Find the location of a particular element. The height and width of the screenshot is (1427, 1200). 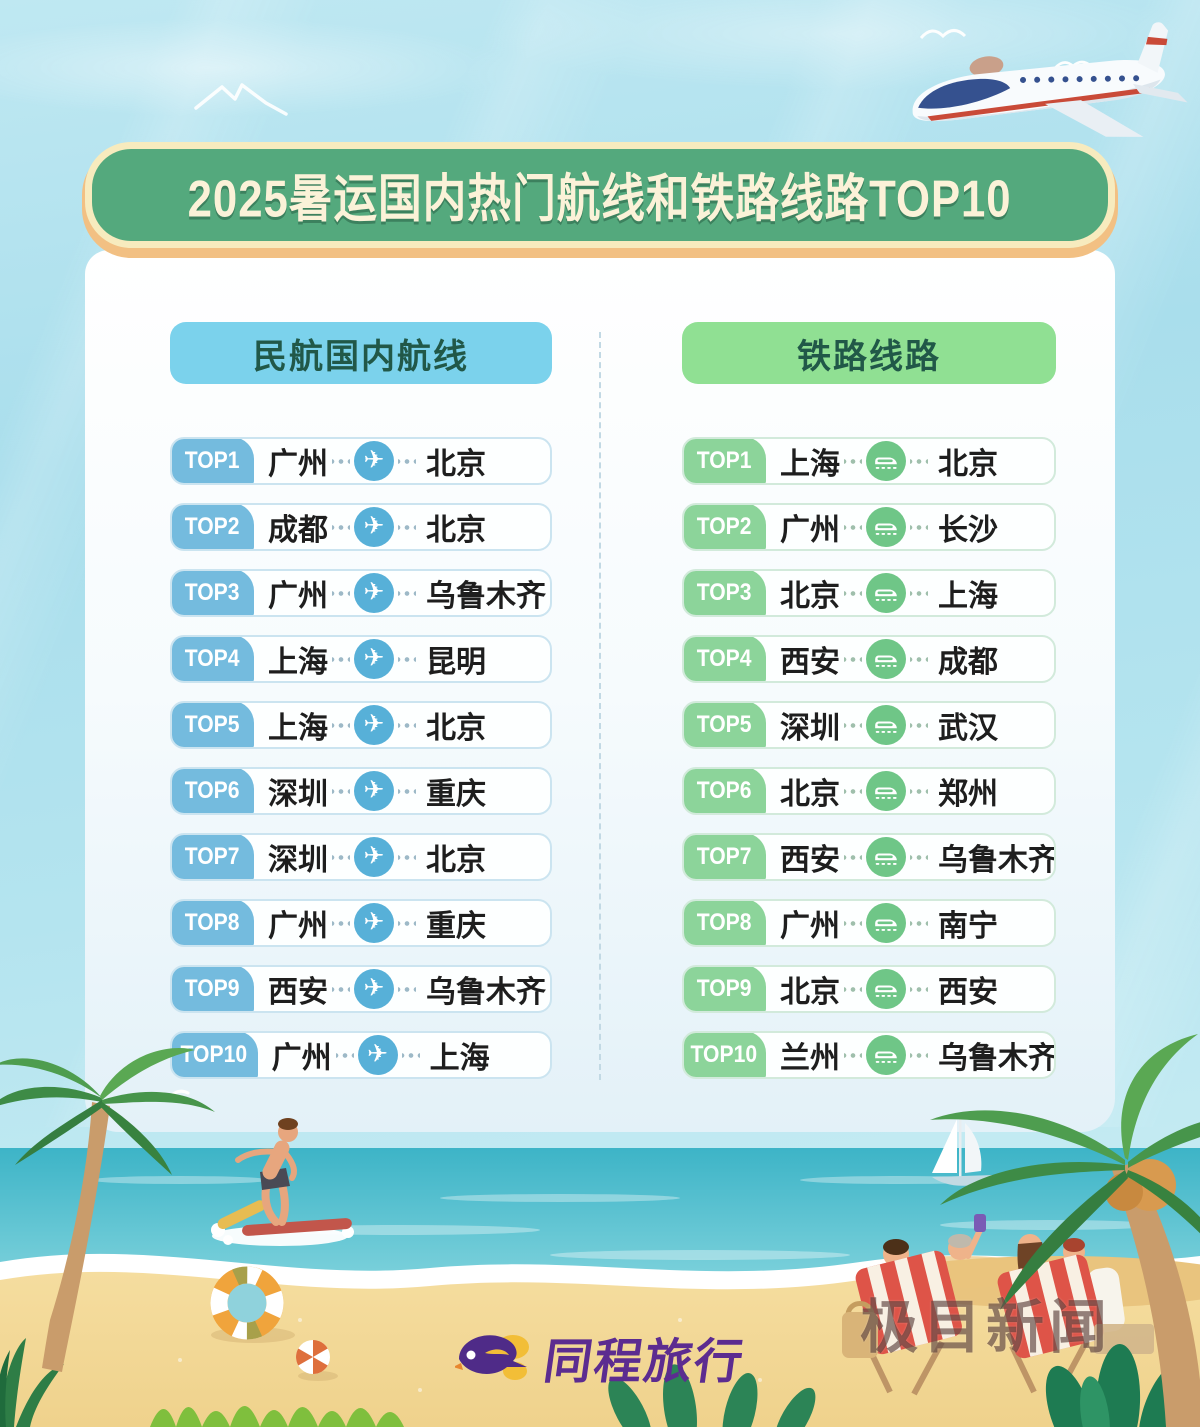

destination-city: 长沙 is located at coordinates (968, 530).